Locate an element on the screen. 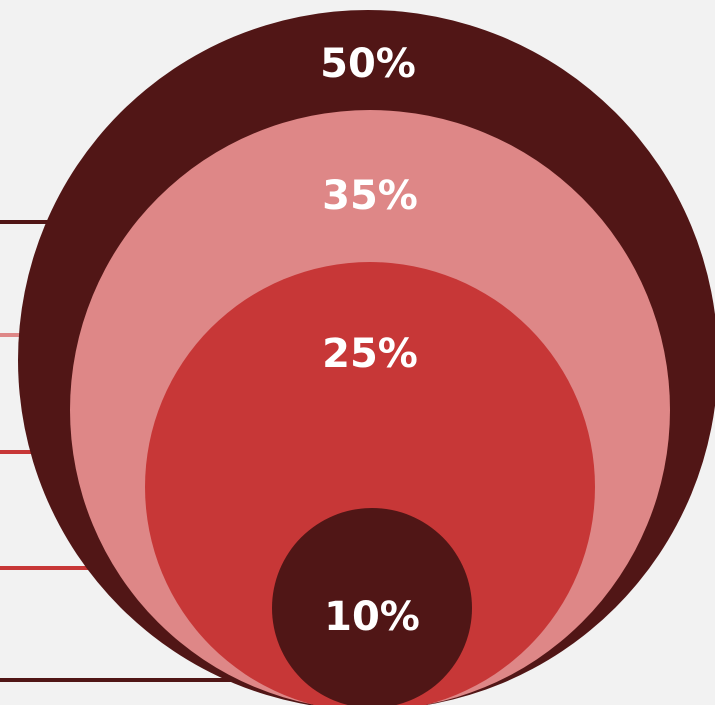  value-label-25: 25% is located at coordinates (370, 354).